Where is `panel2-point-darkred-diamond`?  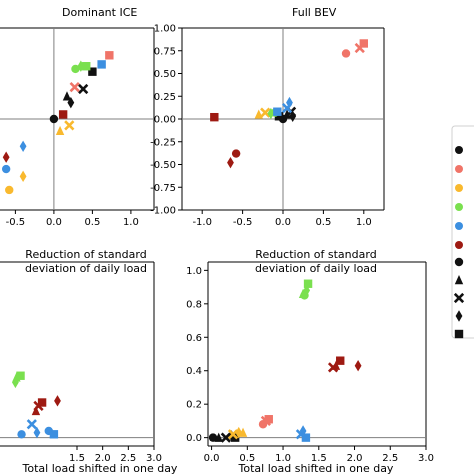
panel2-point-darkred-diamond is located at coordinates (230, 162).